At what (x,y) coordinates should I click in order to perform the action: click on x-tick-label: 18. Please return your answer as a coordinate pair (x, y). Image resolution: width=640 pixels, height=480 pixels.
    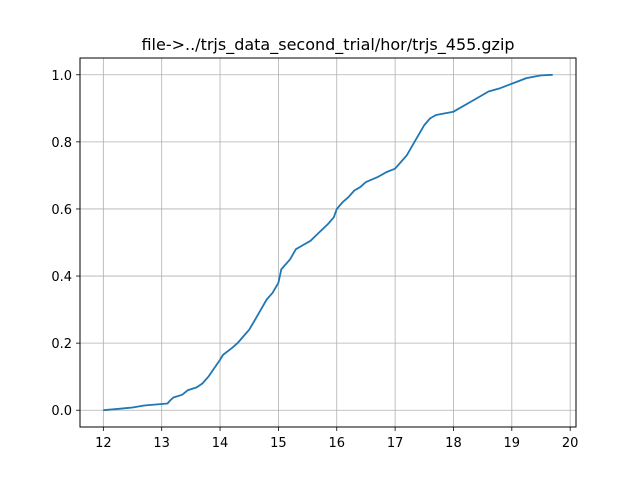
    Looking at the image, I should click on (453, 443).